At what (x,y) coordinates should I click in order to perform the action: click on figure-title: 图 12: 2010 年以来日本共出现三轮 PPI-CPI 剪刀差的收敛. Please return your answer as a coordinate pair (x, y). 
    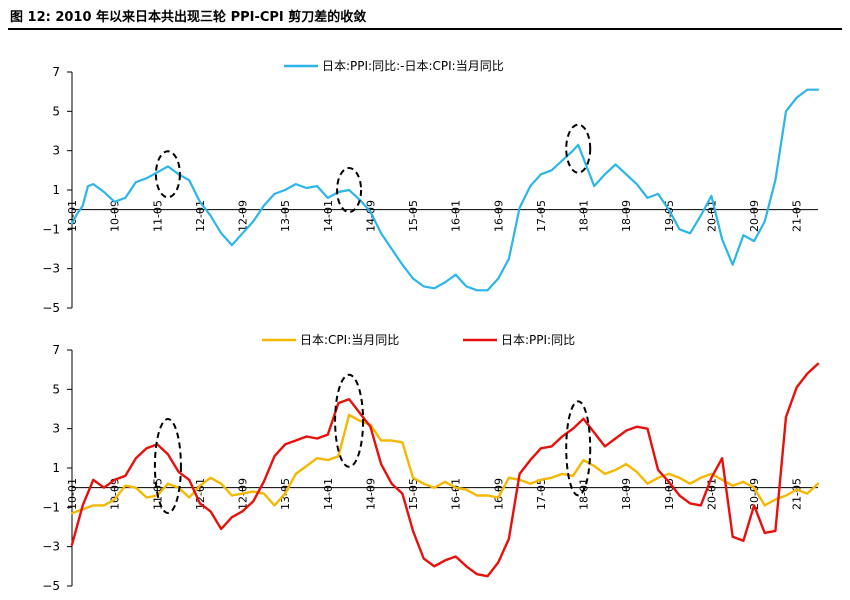
    Looking at the image, I should click on (188, 17).